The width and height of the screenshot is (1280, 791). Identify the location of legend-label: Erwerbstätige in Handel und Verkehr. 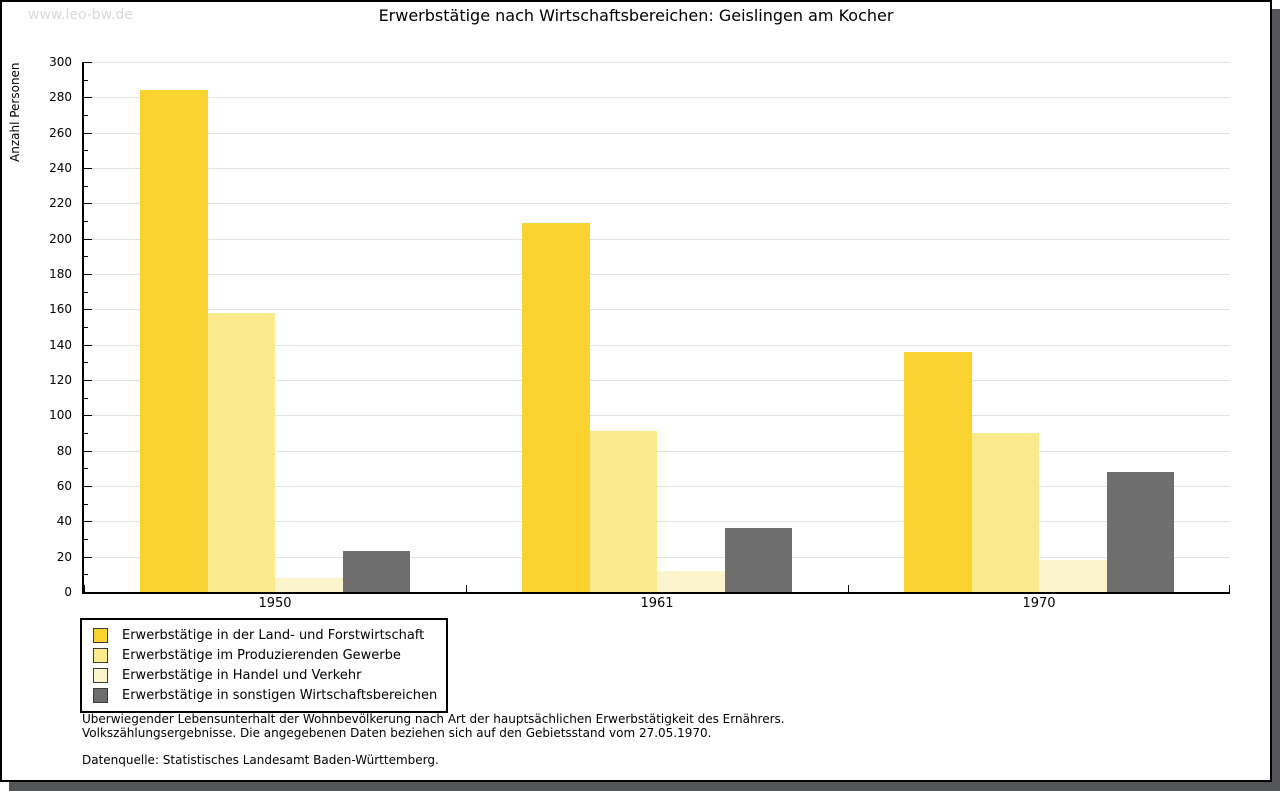
(242, 675).